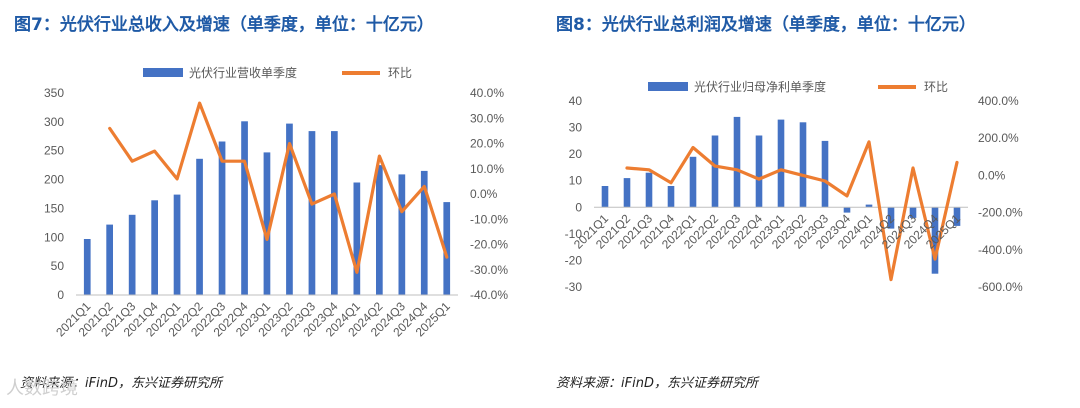 The height and width of the screenshot is (408, 1080). I want to click on chart1-y-right-tick: -20.0%, so click(489, 245).